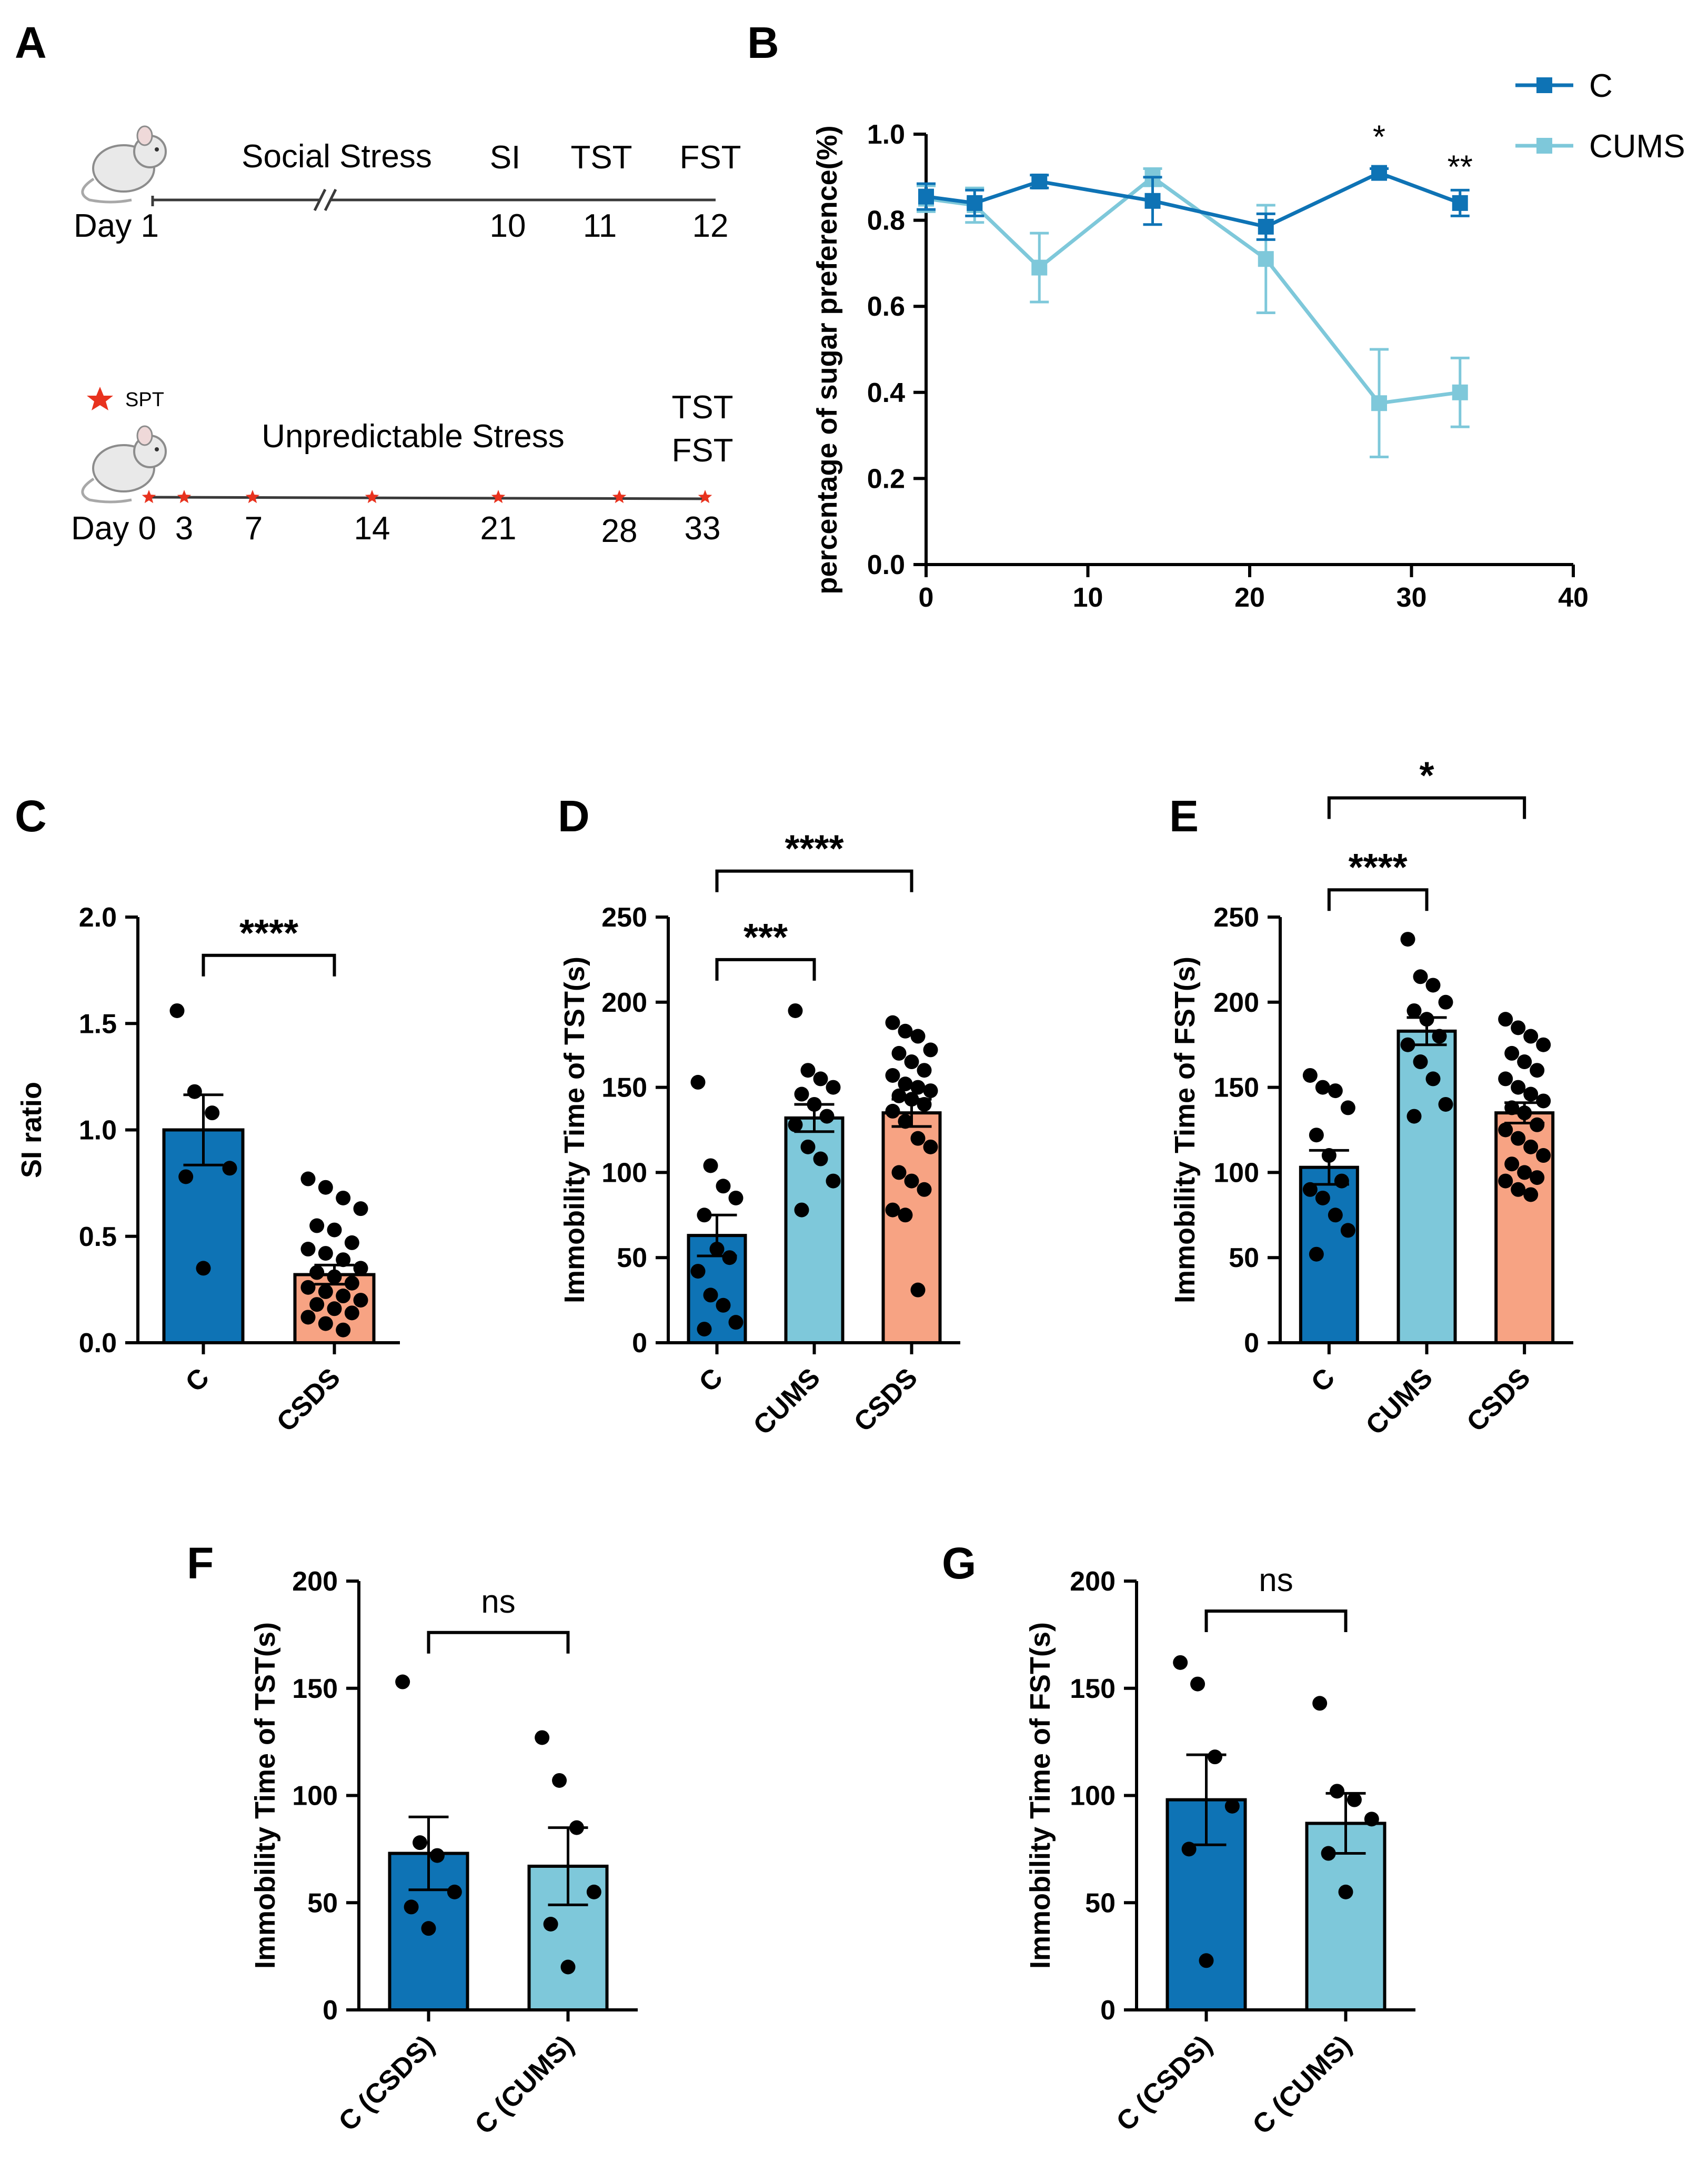 The width and height of the screenshot is (1708, 2173). Describe the element at coordinates (386, 2083) in the screenshot. I see `x-tick-label: C (CSDS)` at that location.